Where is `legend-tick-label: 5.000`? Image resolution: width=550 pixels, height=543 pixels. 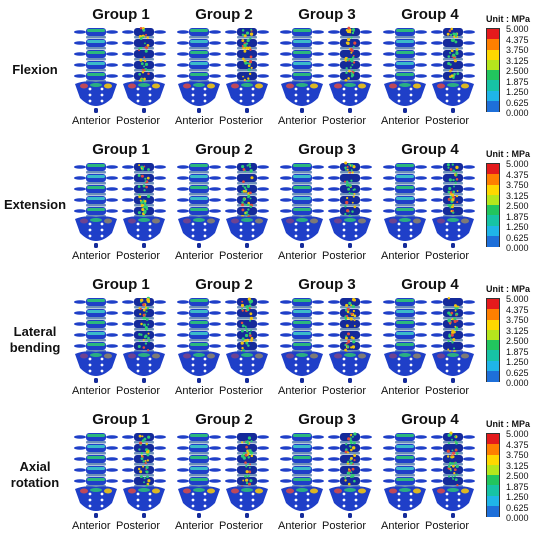 legend-tick-label: 5.000 is located at coordinates (517, 434).